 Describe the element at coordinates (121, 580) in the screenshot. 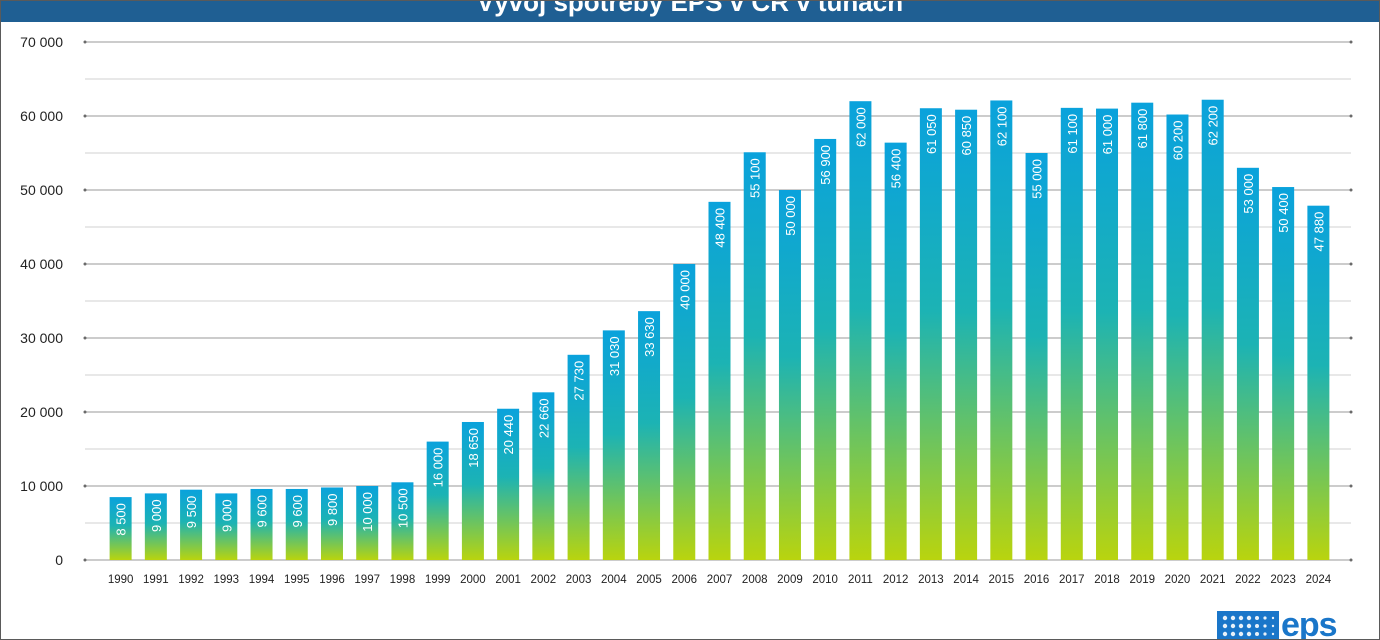

I see `x-tick-label: 1990` at that location.